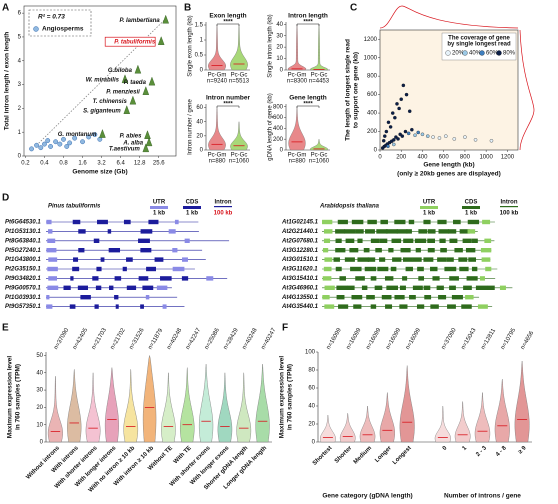  Describe the element at coordinates (23, 270) in the screenshot. I see `gene-name: Pt2G35150.1` at that location.